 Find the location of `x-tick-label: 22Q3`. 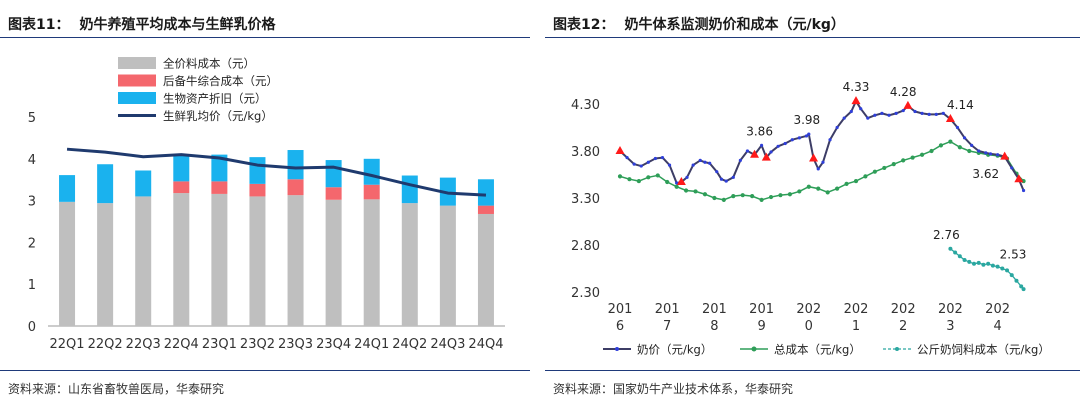

x-tick-label: 22Q3 is located at coordinates (143, 344).